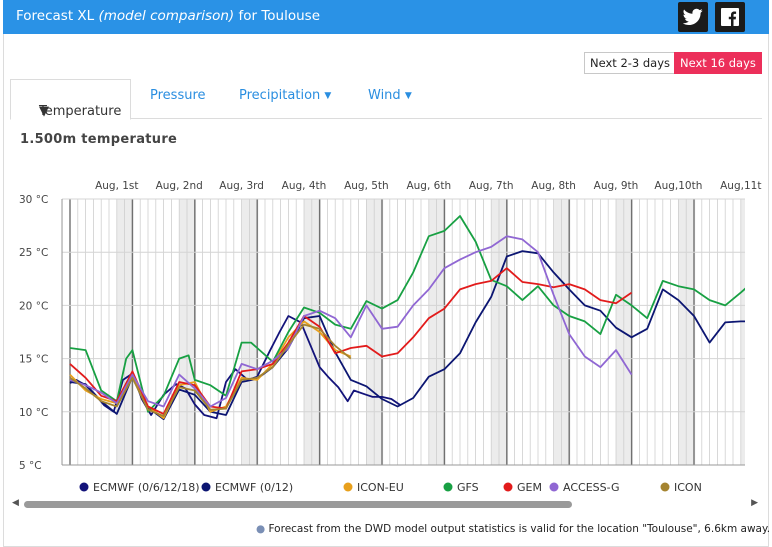 The width and height of the screenshot is (772, 547). Describe the element at coordinates (390, 95) in the screenshot. I see `tab-wind: Wind ▼` at that location.